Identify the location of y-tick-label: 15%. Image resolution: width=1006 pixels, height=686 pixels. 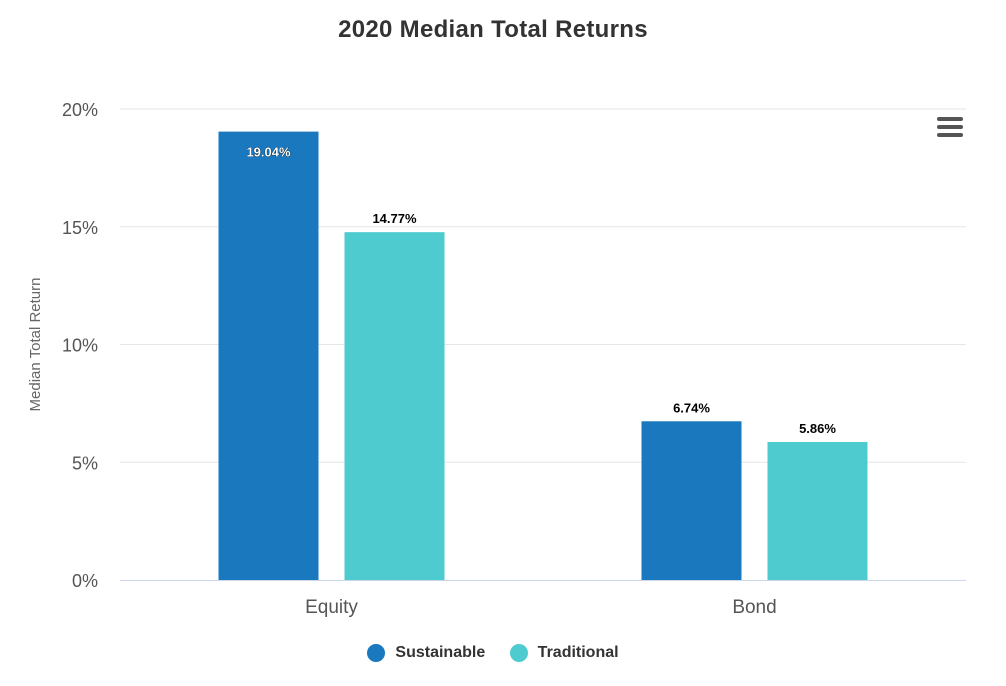
(80, 228).